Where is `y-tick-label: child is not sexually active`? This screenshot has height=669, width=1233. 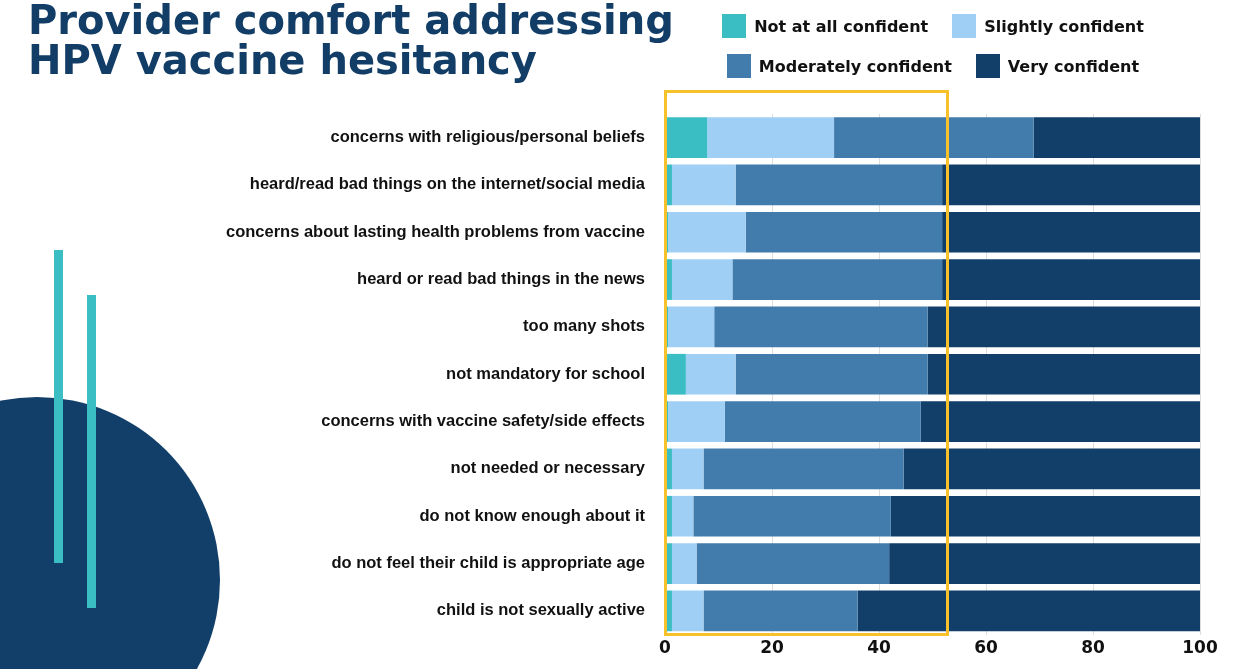 y-tick-label: child is not sexually active is located at coordinates (540, 609).